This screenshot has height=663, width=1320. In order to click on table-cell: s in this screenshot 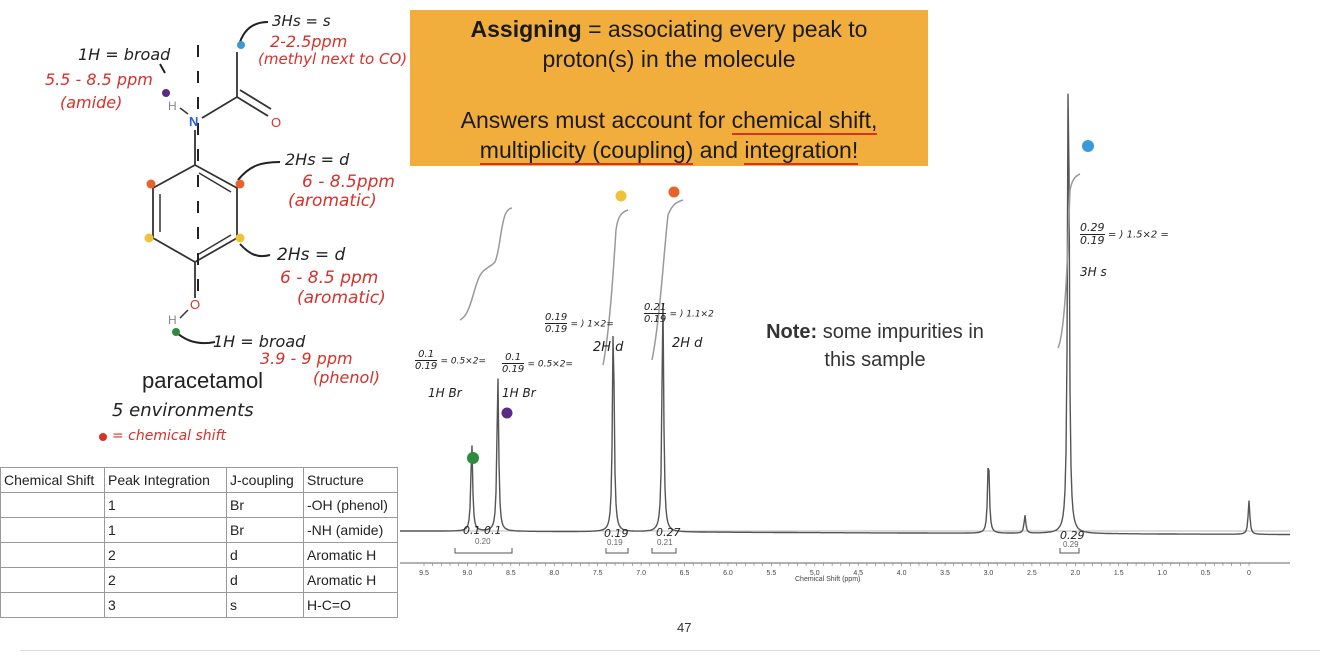, I will do `click(265, 605)`.